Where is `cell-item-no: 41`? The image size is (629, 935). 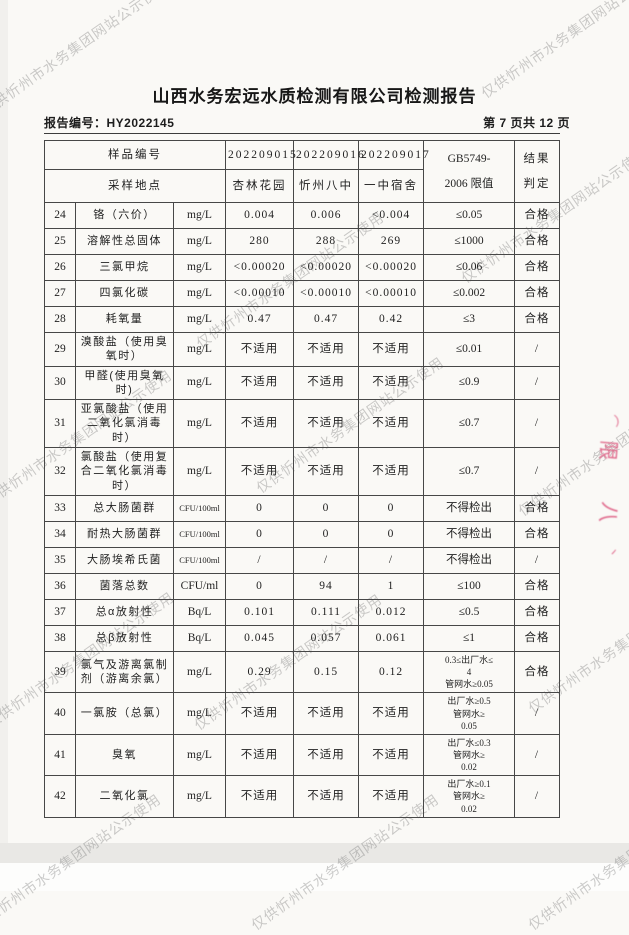
cell-item-no: 41 is located at coordinates (60, 755).